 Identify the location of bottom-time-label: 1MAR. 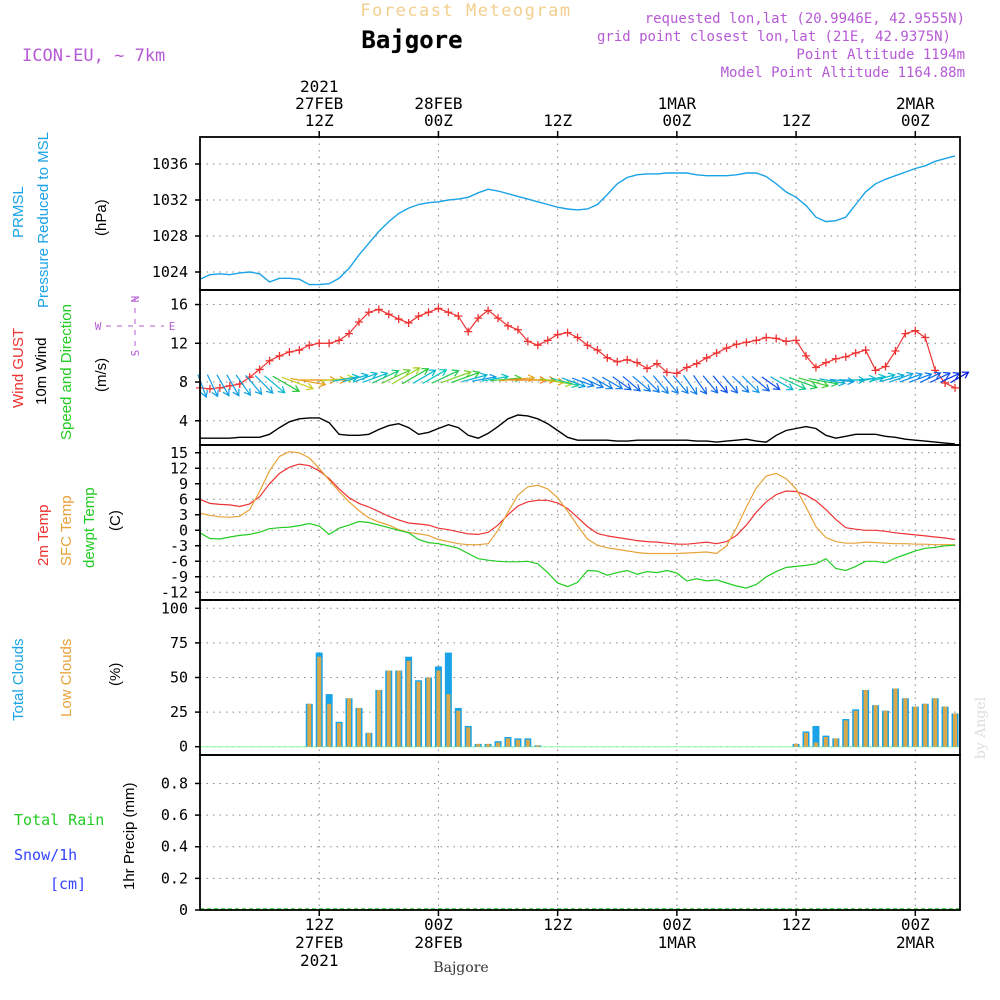
(677, 942).